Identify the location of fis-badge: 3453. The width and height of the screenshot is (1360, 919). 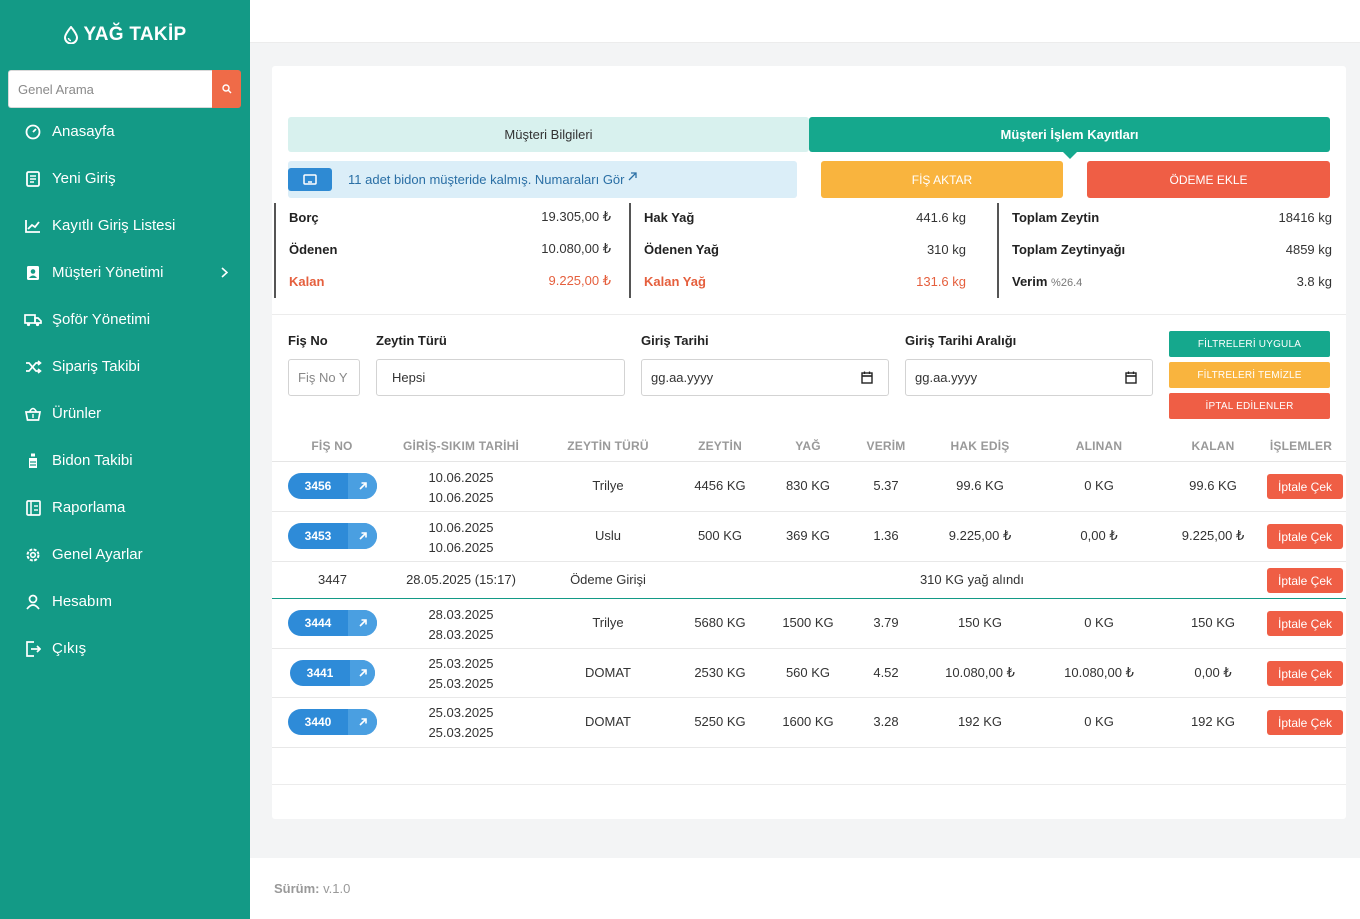
(332, 536).